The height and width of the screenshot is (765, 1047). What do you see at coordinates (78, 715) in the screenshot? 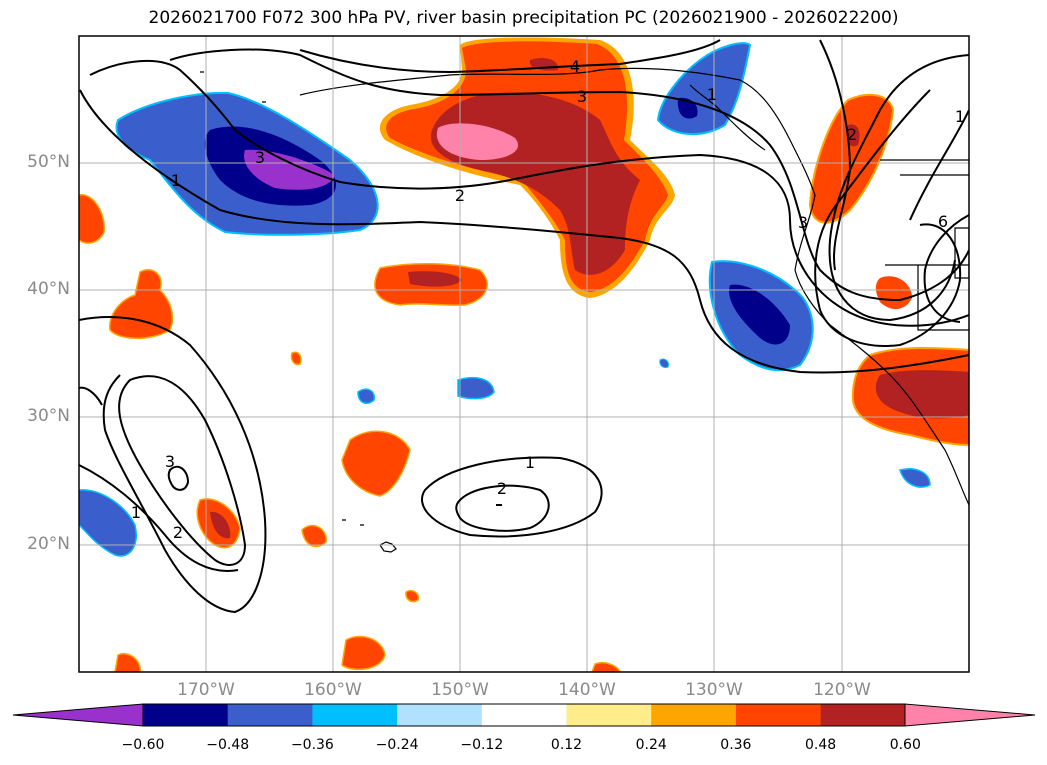
I see `colorbar-under-arrow` at bounding box center [78, 715].